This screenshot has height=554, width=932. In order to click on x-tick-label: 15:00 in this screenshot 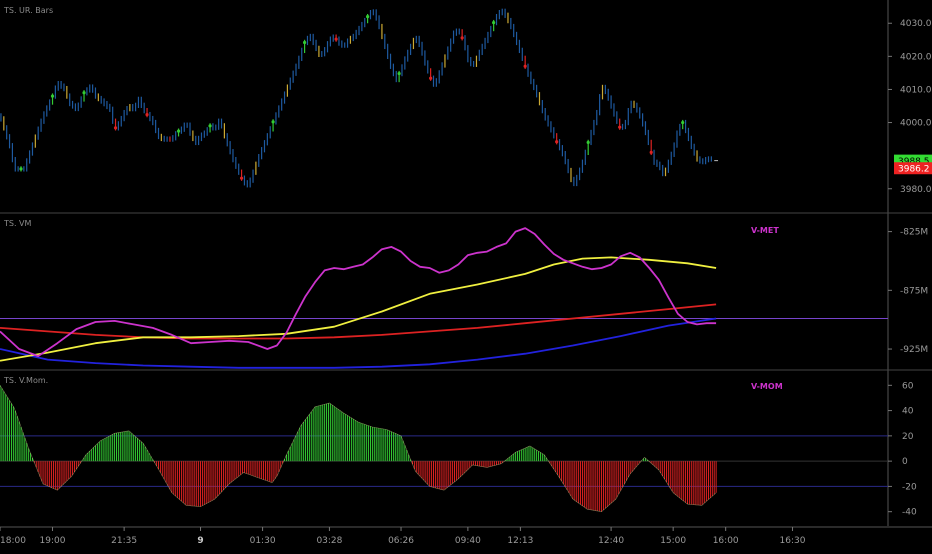, I will do `click(673, 541)`.